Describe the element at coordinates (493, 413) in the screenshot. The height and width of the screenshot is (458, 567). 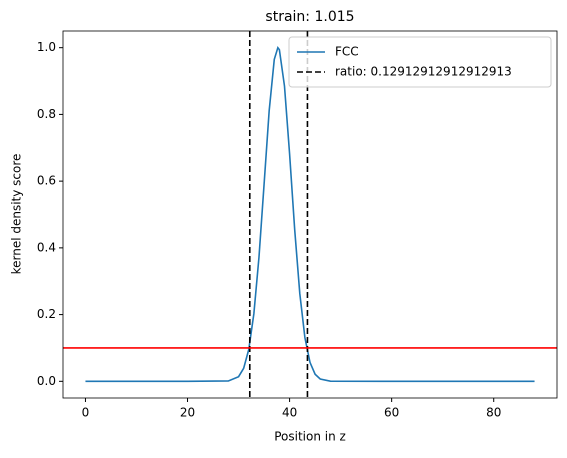
I see `x-tick-label: 80` at that location.